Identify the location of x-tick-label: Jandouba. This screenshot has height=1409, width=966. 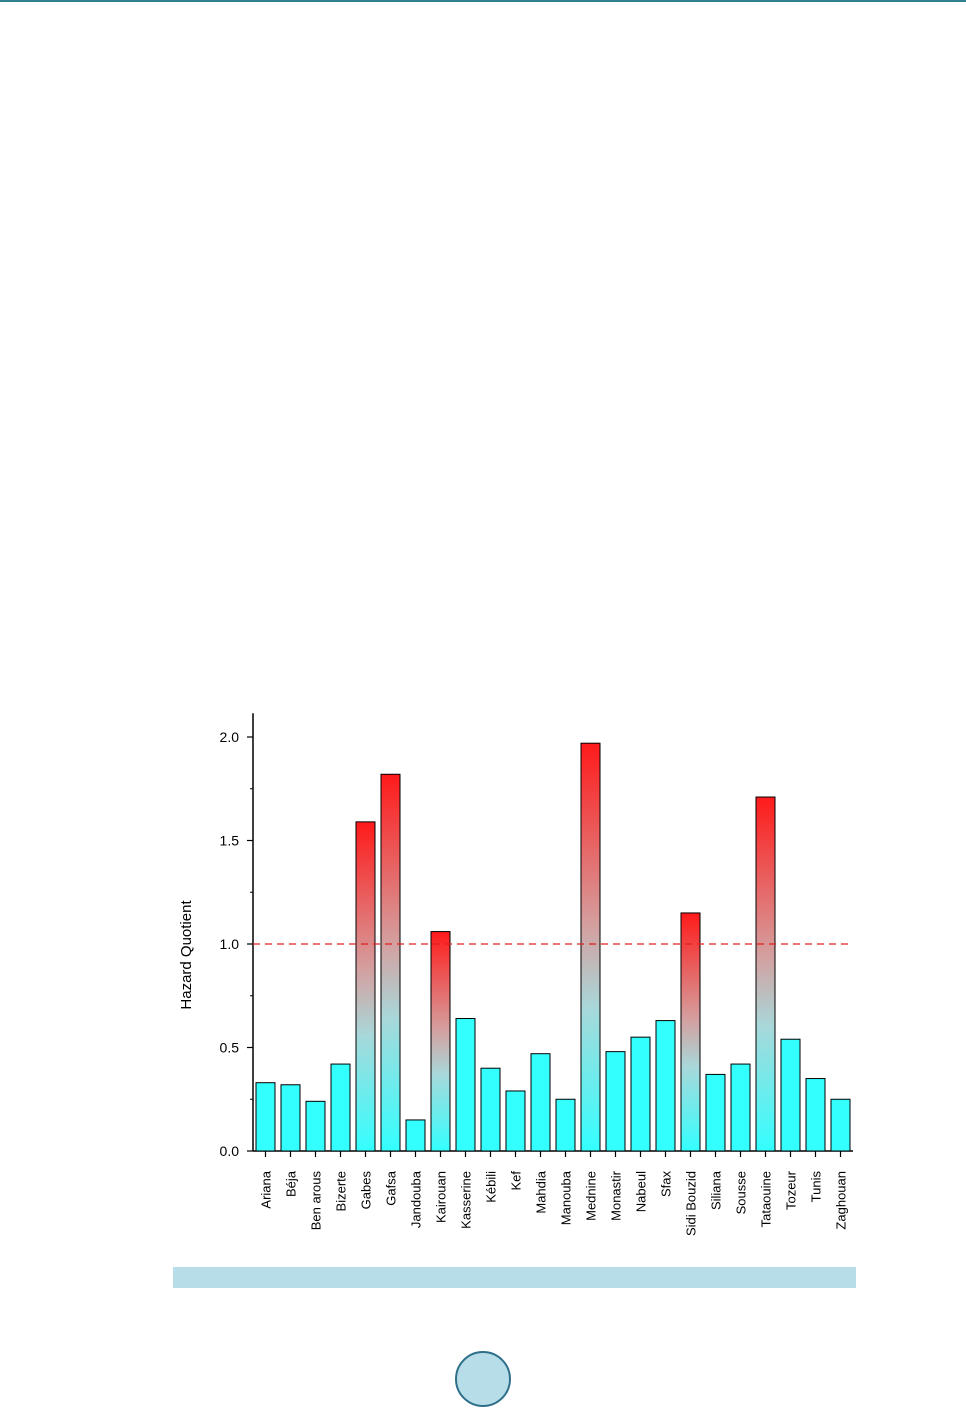
(416, 1199).